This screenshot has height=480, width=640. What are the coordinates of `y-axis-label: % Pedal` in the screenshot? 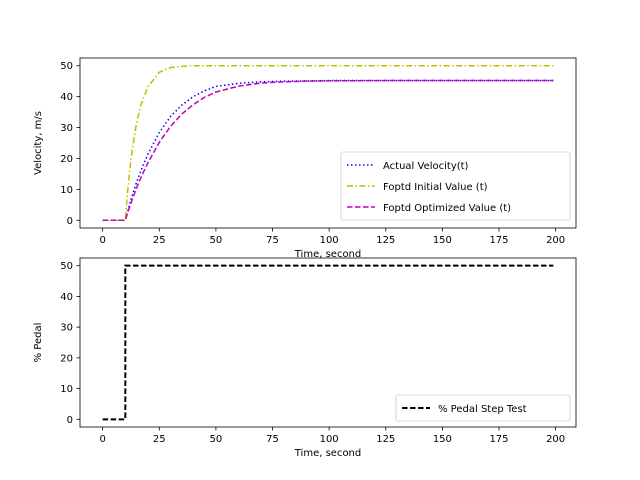 It's located at (38, 343).